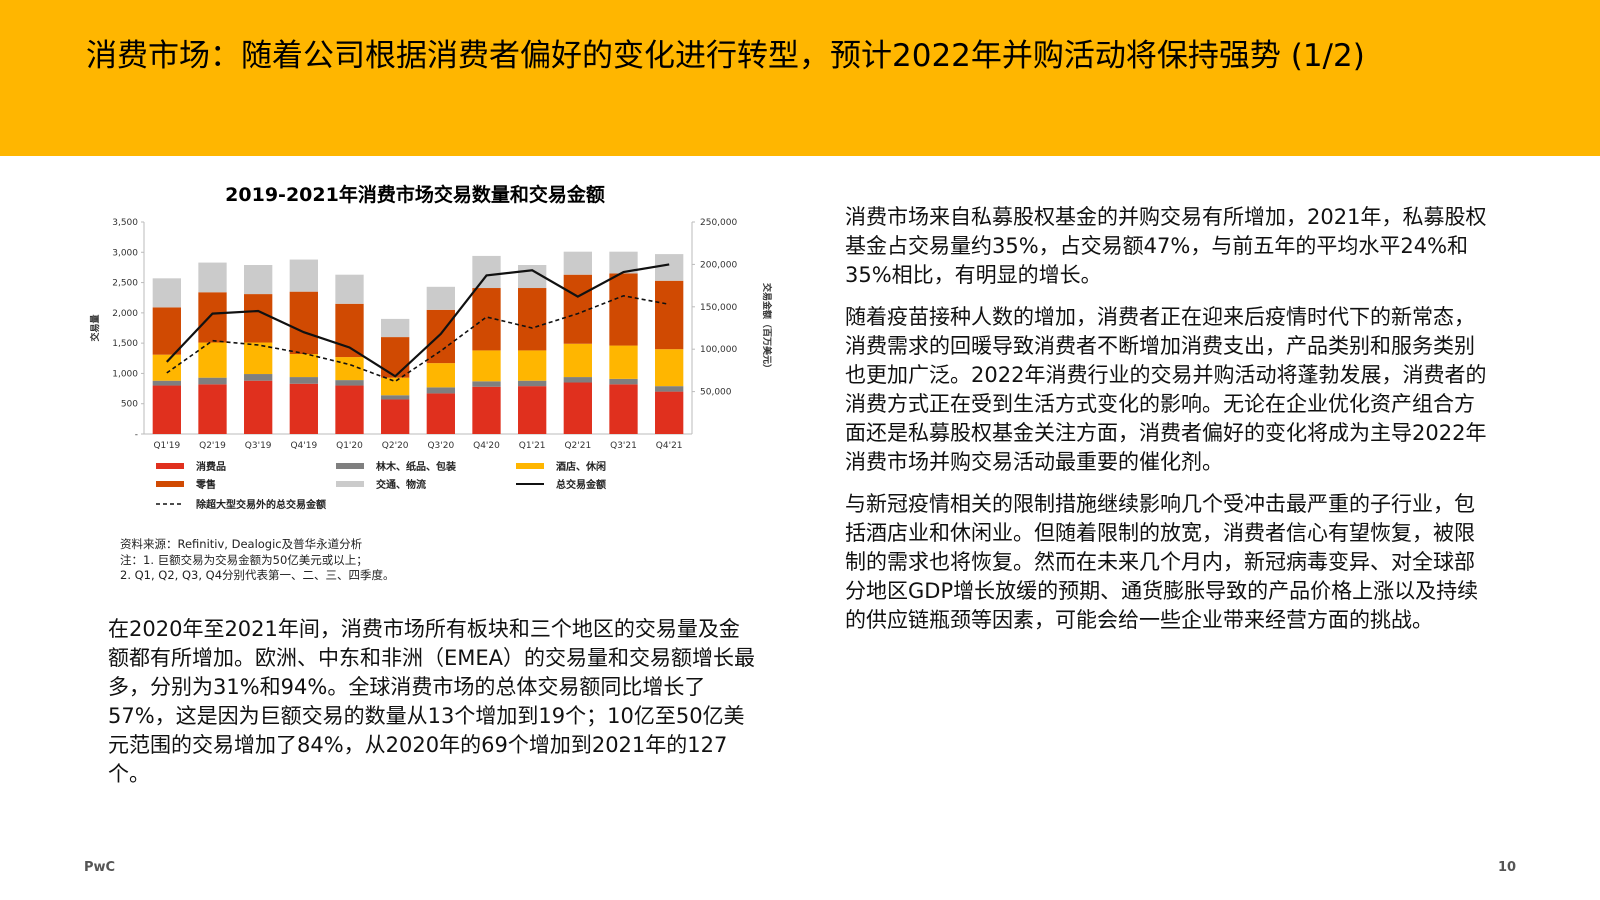 The width and height of the screenshot is (1600, 900). Describe the element at coordinates (440, 446) in the screenshot. I see `x-tick-label: Q3'20` at that location.